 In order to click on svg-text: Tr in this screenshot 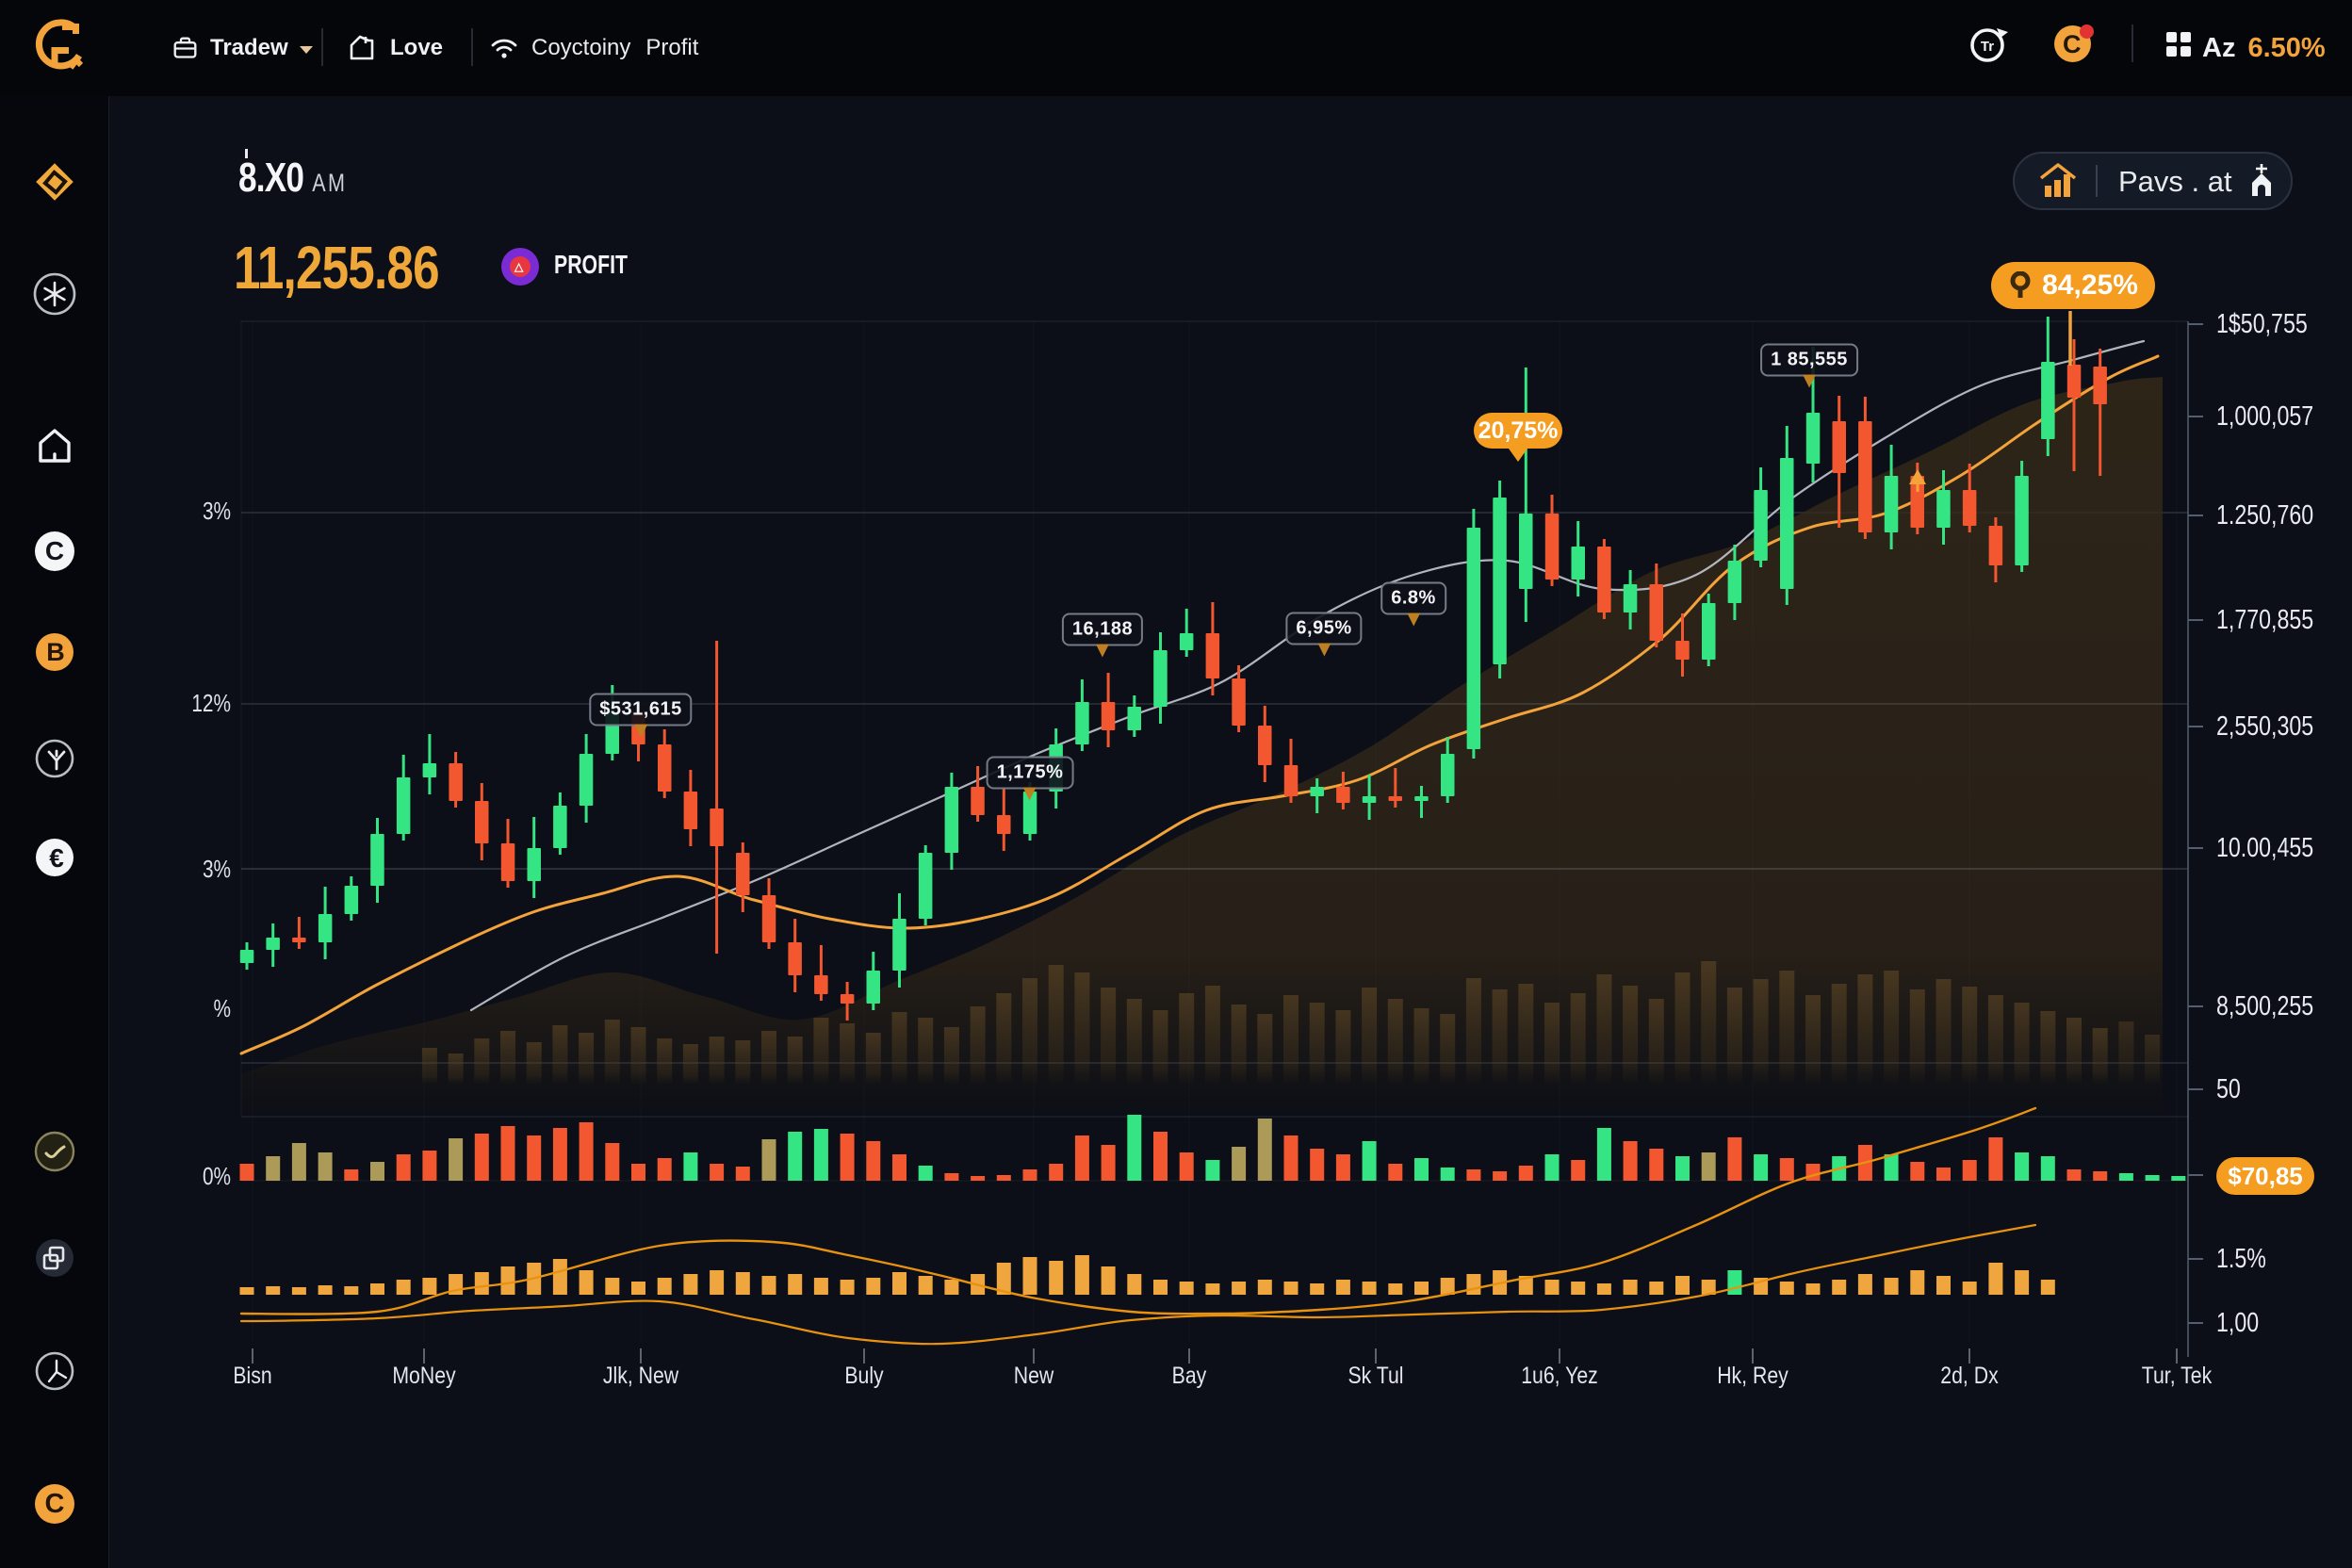, I will do `click(1988, 47)`.